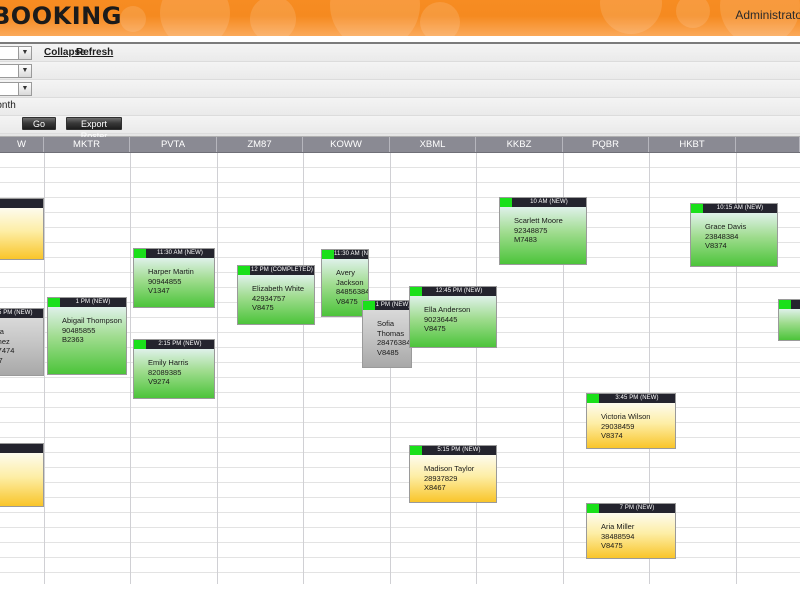 This screenshot has width=800, height=600. I want to click on customer-phone: 84856384, so click(352, 291).